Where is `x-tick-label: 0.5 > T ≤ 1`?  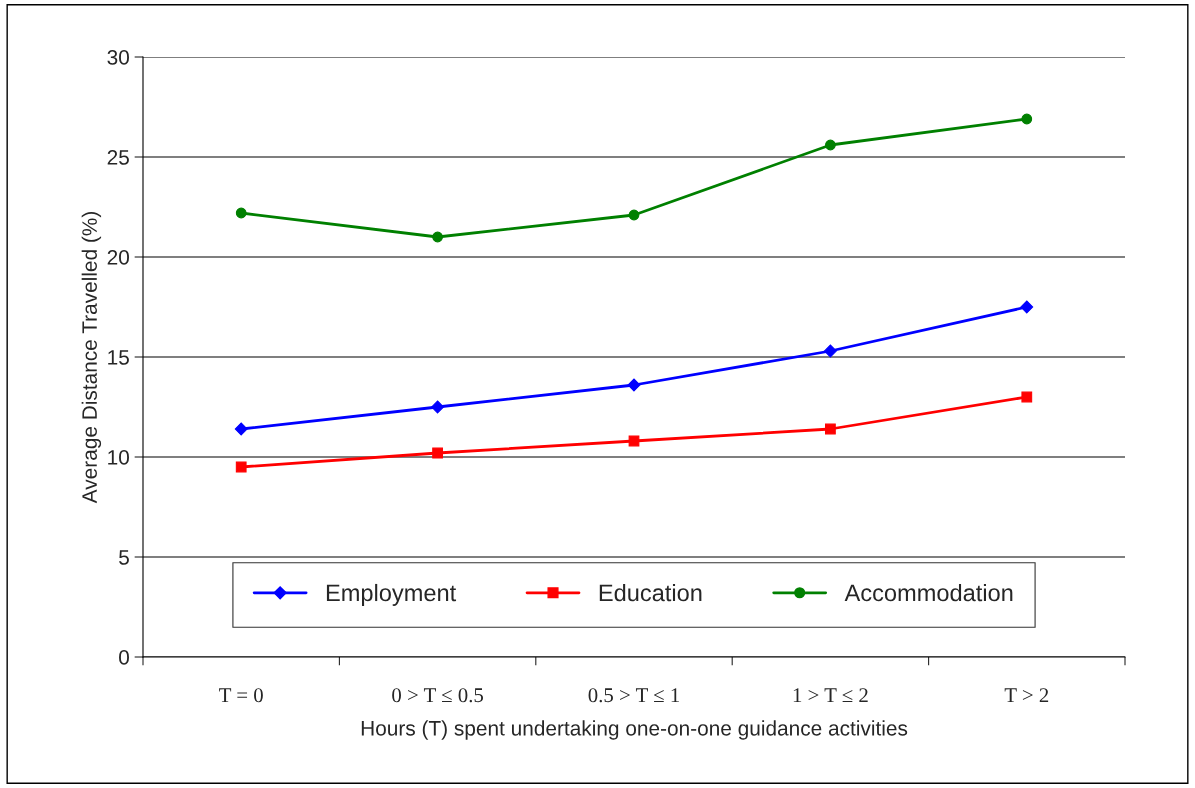
x-tick-label: 0.5 > T ≤ 1 is located at coordinates (633, 695).